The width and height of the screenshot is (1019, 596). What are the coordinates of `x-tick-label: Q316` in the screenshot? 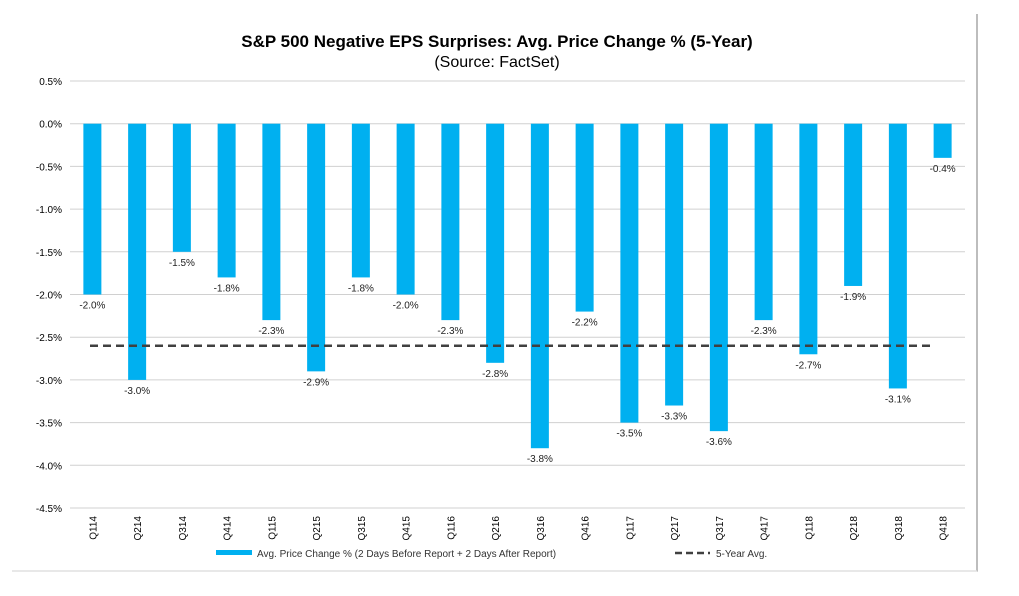 It's located at (541, 528).